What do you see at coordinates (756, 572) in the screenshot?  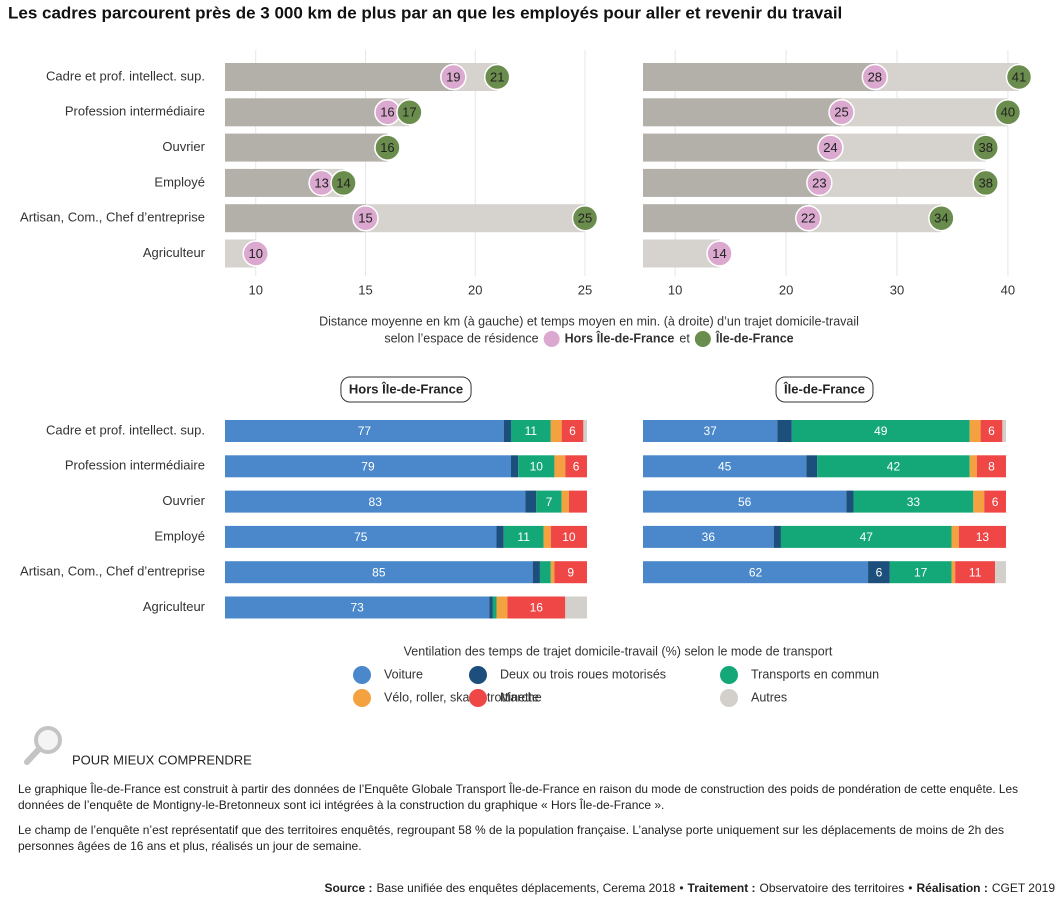 I see `segment-label: 62` at bounding box center [756, 572].